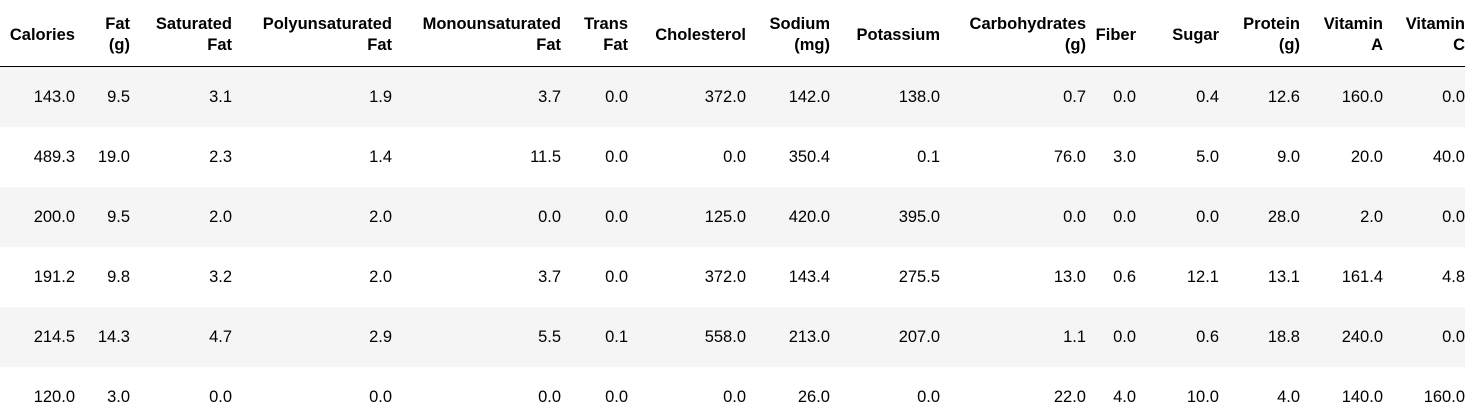 The width and height of the screenshot is (1483, 409). I want to click on table-cell: 142.0, so click(788, 96).